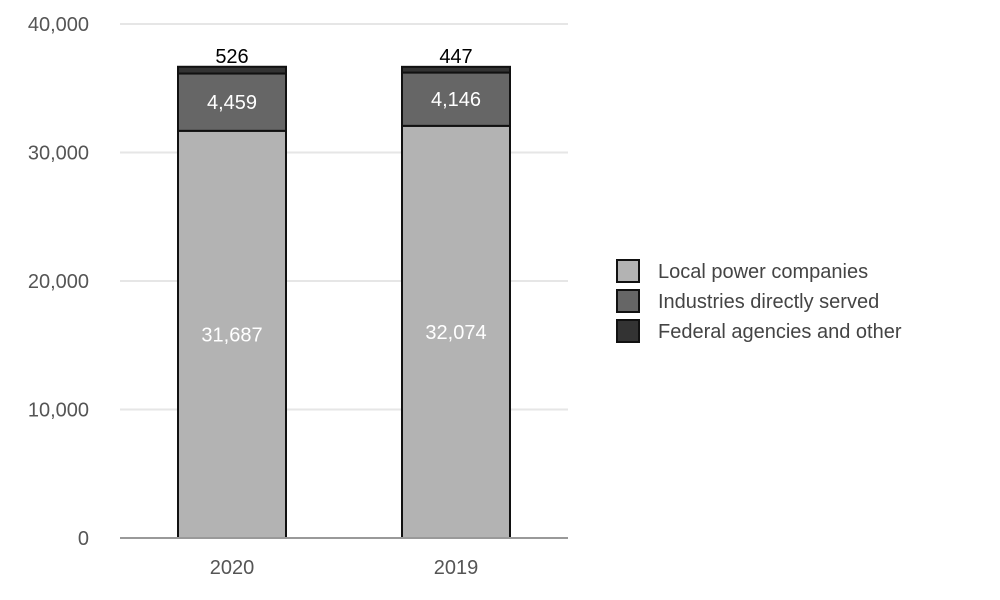 The width and height of the screenshot is (1000, 600). I want to click on data-label: 4,459, so click(232, 103).